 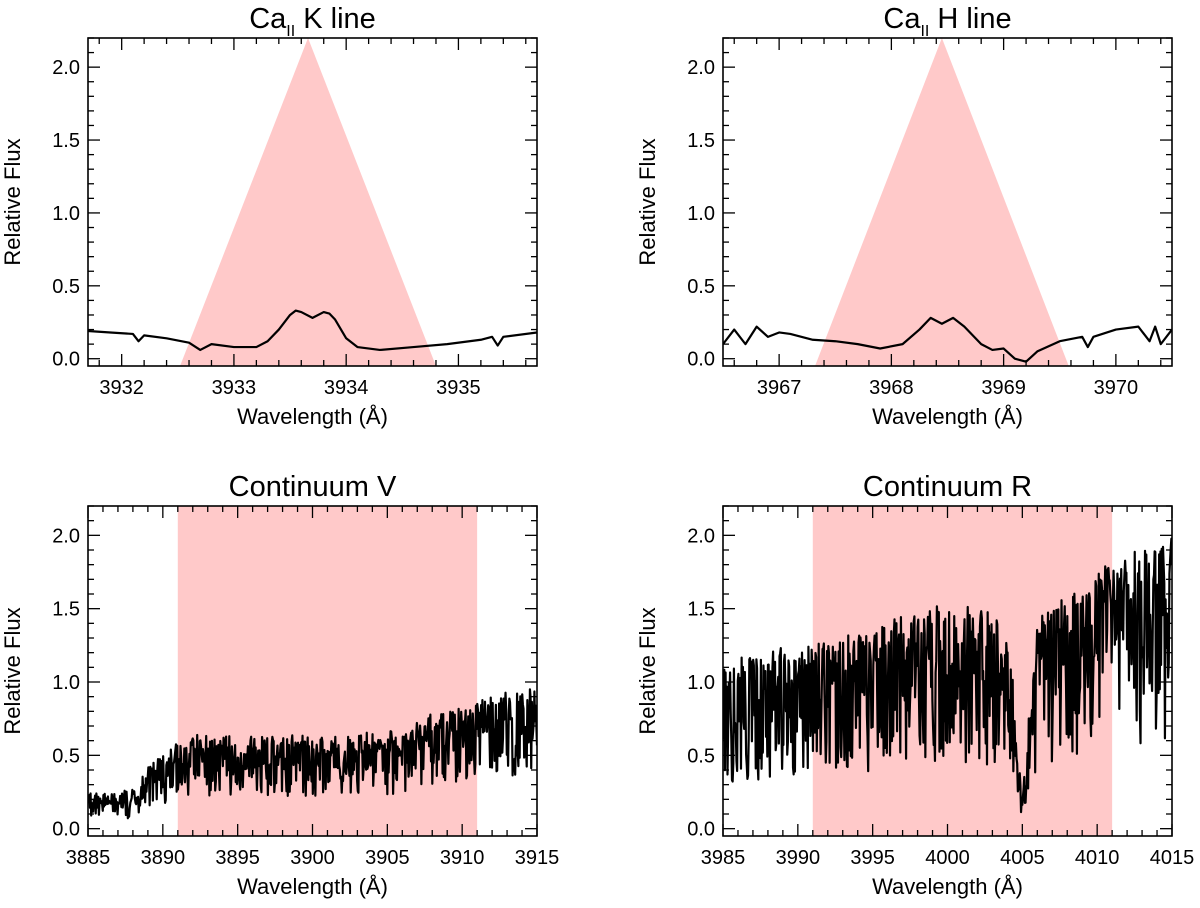 What do you see at coordinates (234, 388) in the screenshot?
I see `x-tick-label: 3933` at bounding box center [234, 388].